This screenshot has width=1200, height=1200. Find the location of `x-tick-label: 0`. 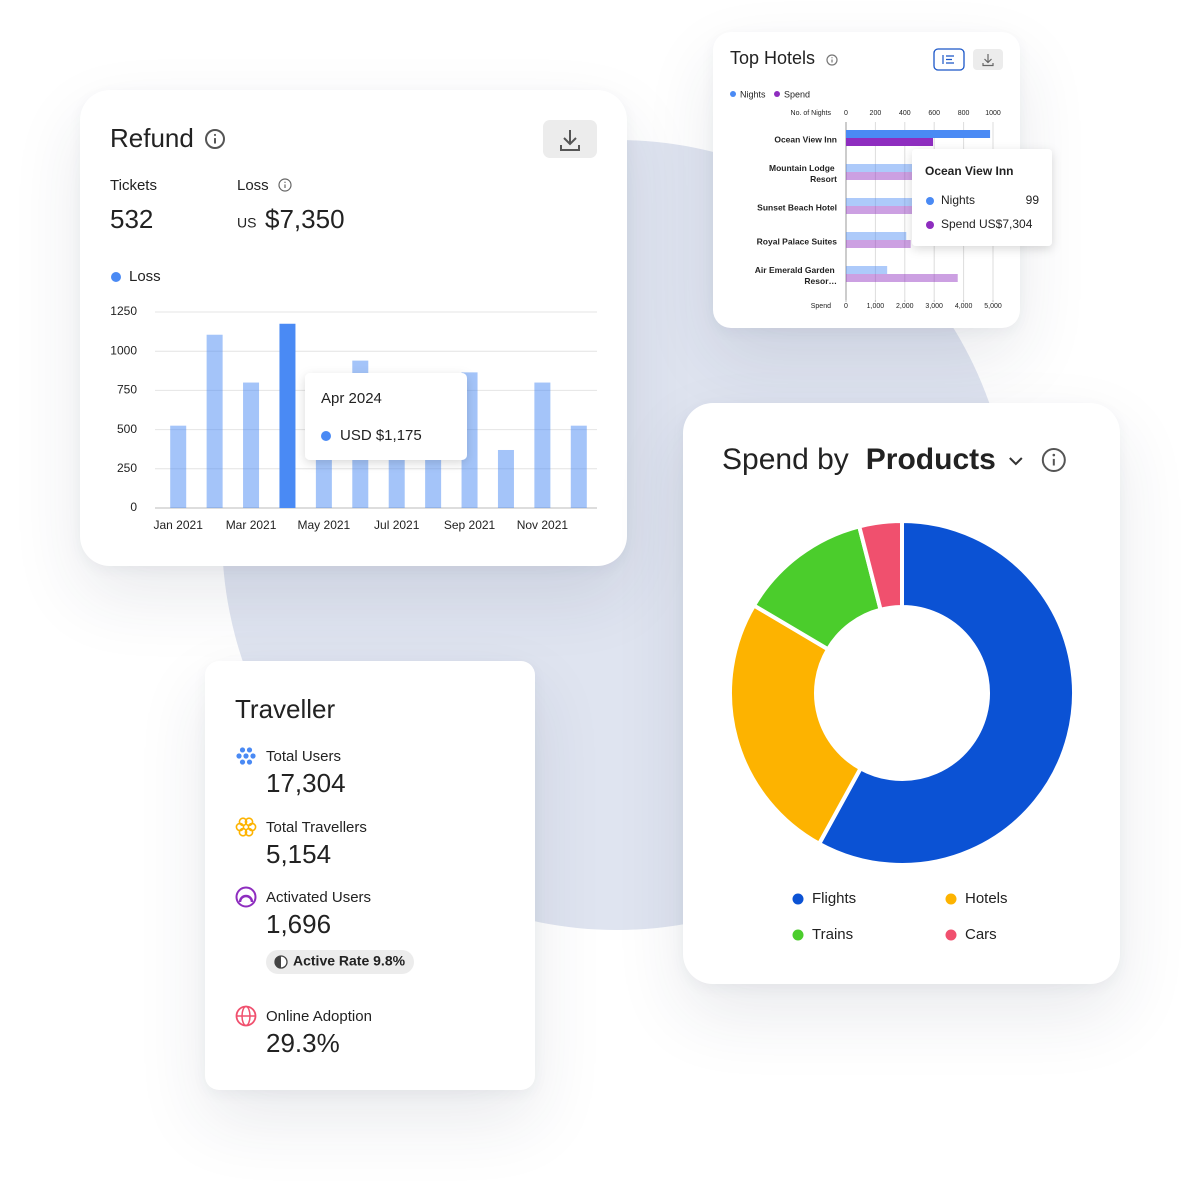

x-tick-label: 0 is located at coordinates (846, 113).